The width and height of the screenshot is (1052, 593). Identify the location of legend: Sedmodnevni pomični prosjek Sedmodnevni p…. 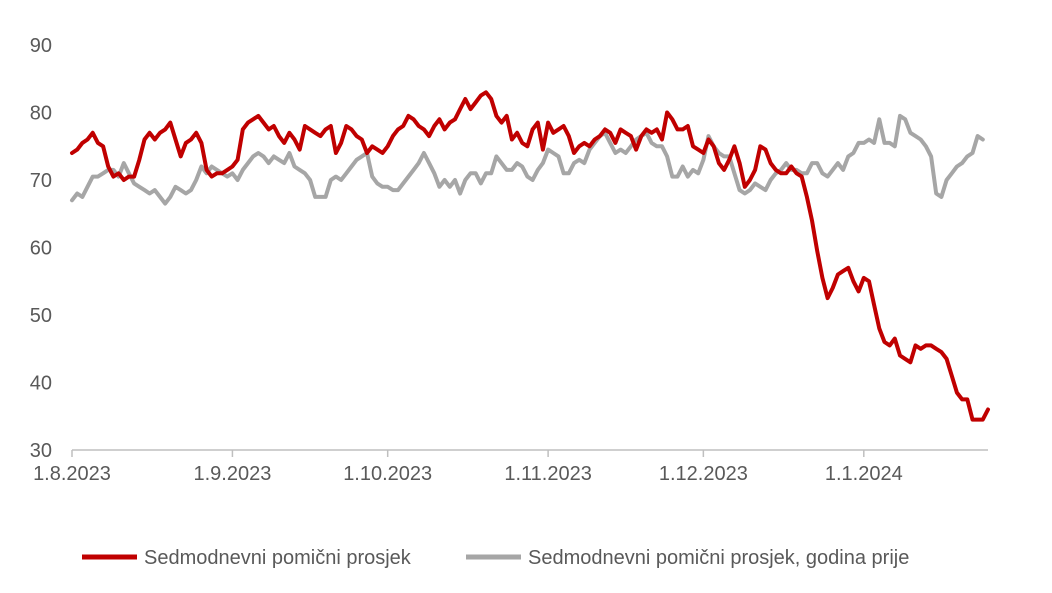
(495, 558).